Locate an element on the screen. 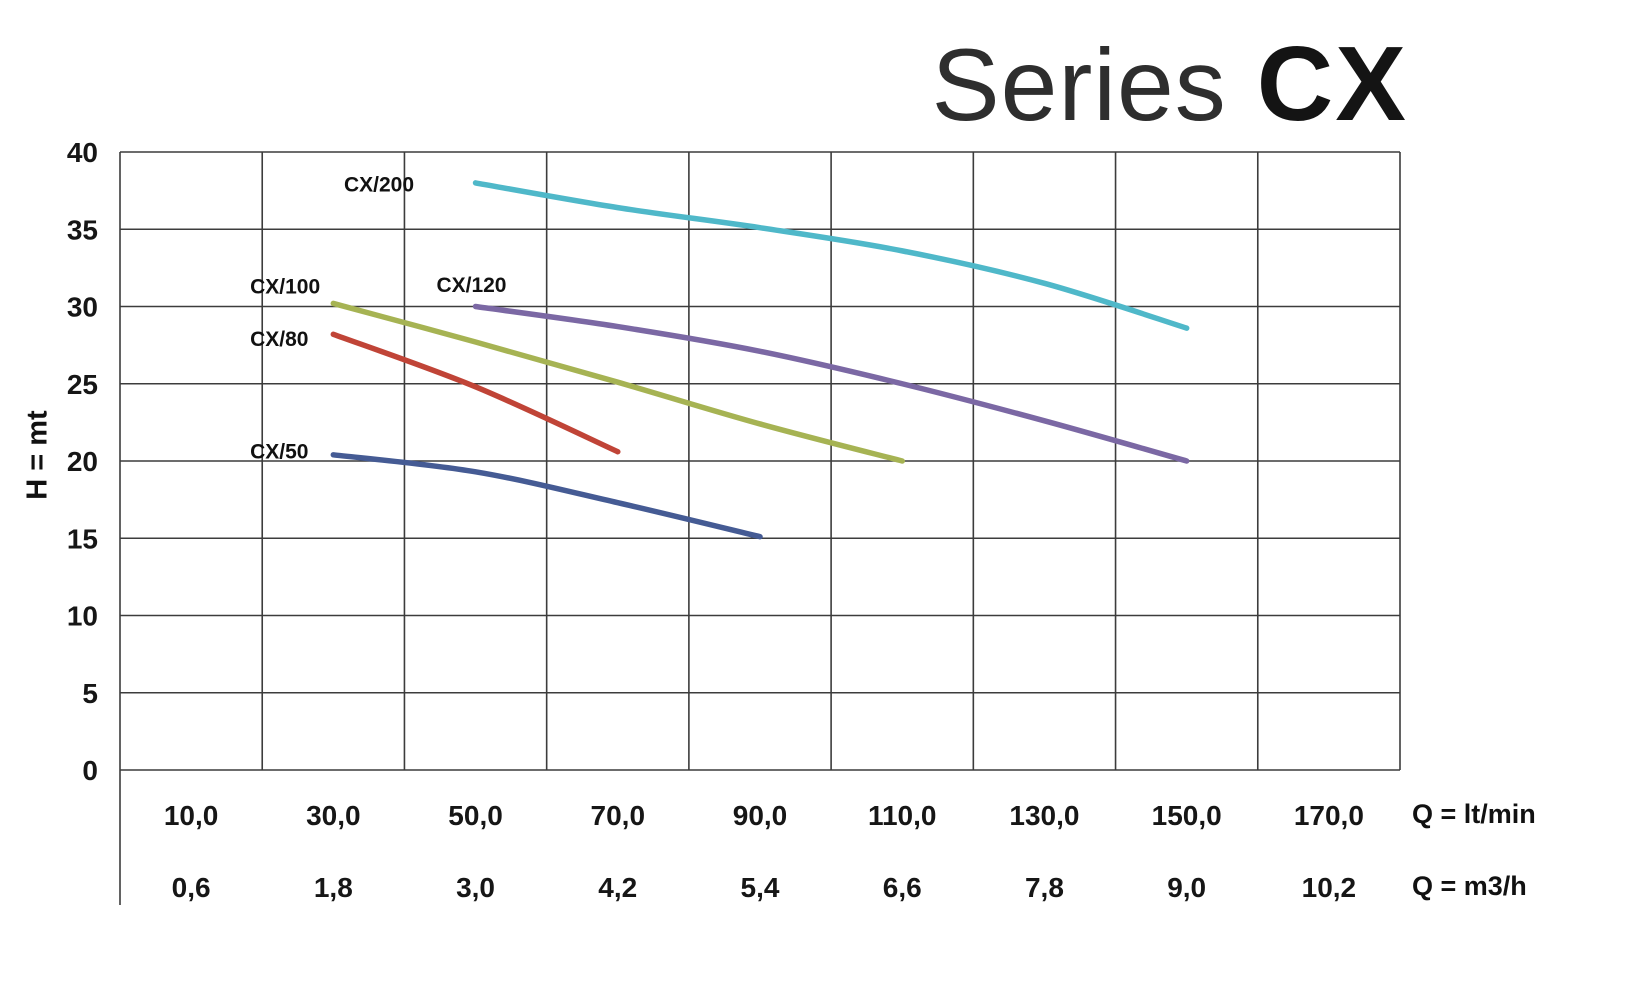  x-tick-label-m3h: 9,0 is located at coordinates (1186, 887).